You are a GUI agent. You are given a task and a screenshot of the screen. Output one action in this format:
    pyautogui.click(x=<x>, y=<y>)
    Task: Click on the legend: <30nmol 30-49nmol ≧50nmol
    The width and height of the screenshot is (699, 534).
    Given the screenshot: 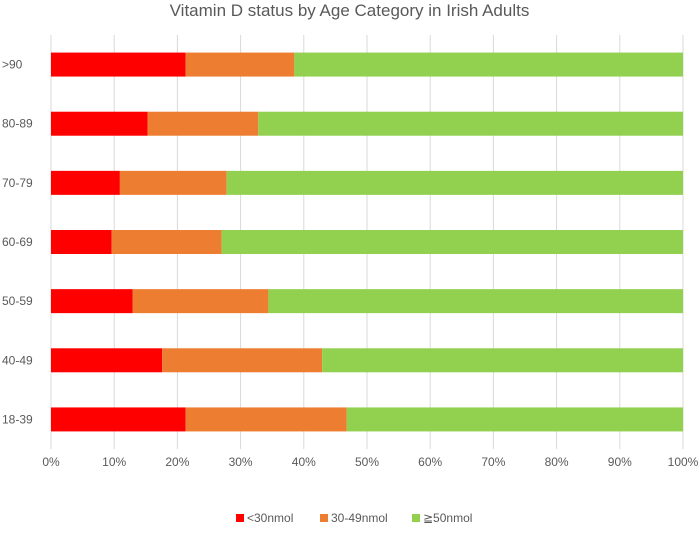 What is the action you would take?
    pyautogui.click(x=354, y=518)
    